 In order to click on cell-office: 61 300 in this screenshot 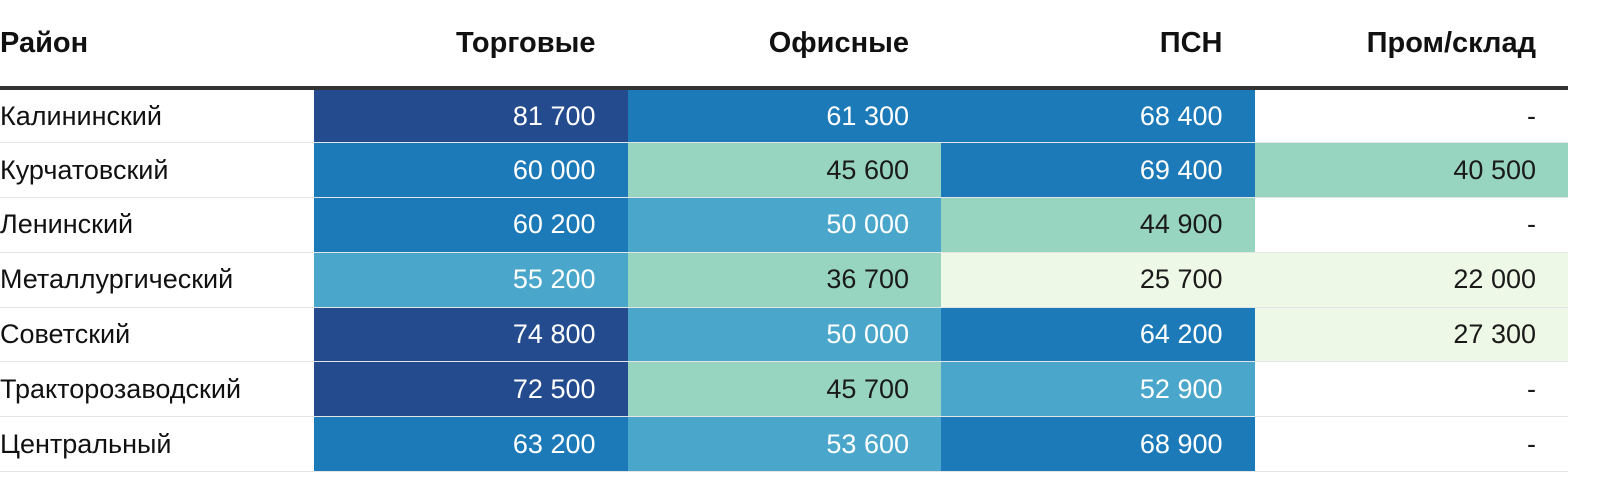, I will do `click(784, 116)`.